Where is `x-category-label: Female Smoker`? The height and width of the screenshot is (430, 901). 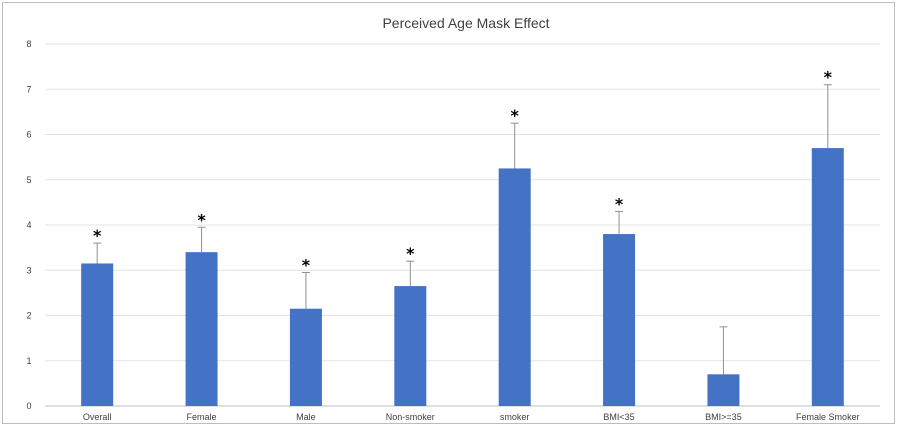 x-category-label: Female Smoker is located at coordinates (828, 417).